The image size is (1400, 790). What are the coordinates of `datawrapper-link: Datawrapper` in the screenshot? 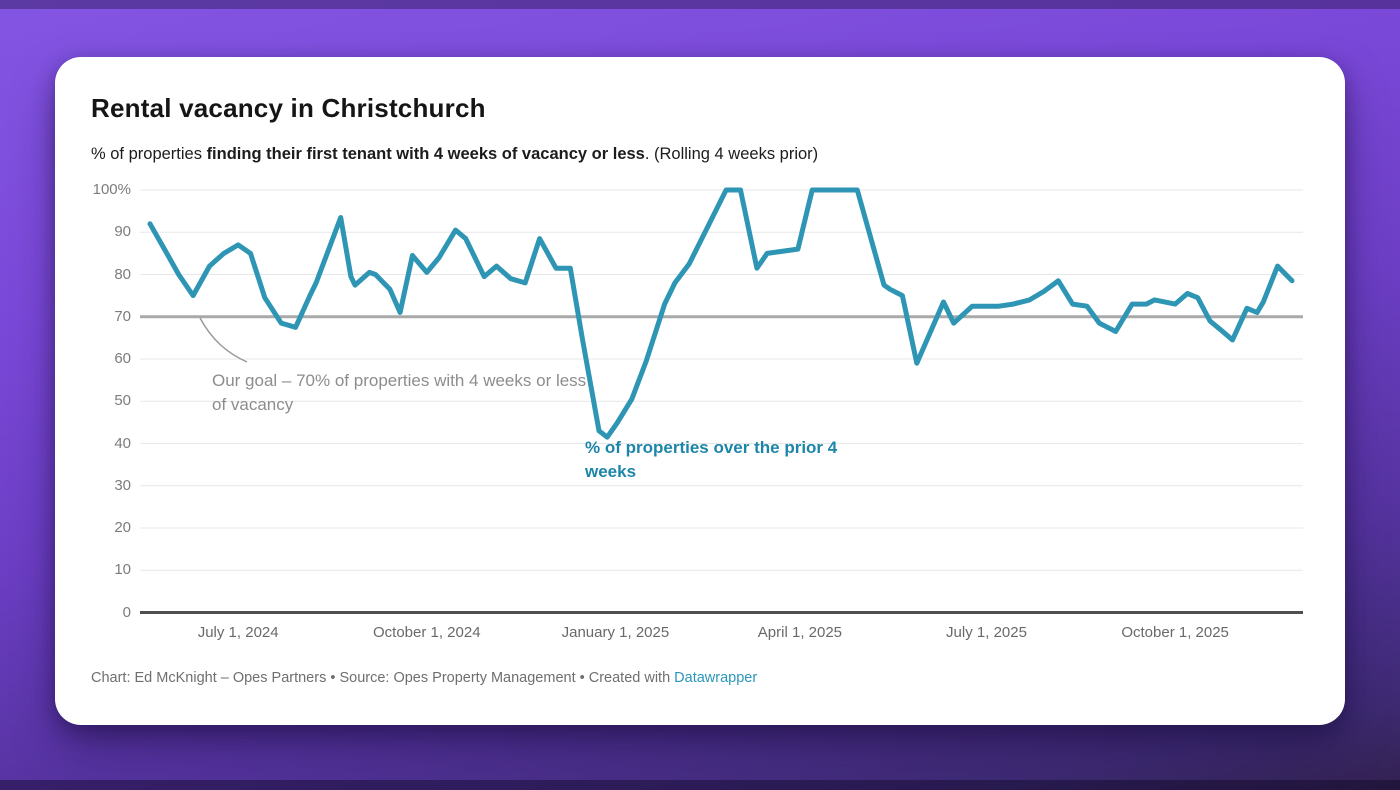 It's located at (716, 678).